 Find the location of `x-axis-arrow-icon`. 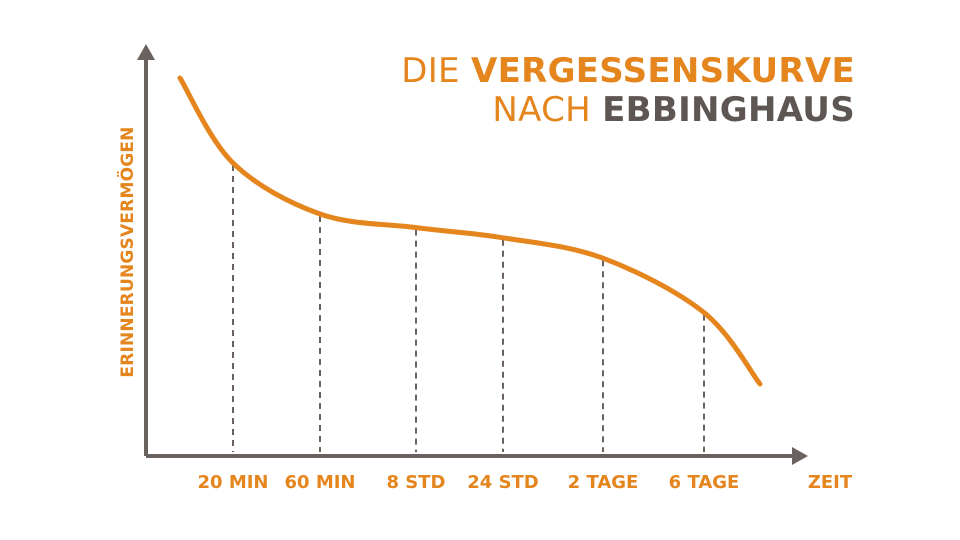

x-axis-arrow-icon is located at coordinates (800, 456).